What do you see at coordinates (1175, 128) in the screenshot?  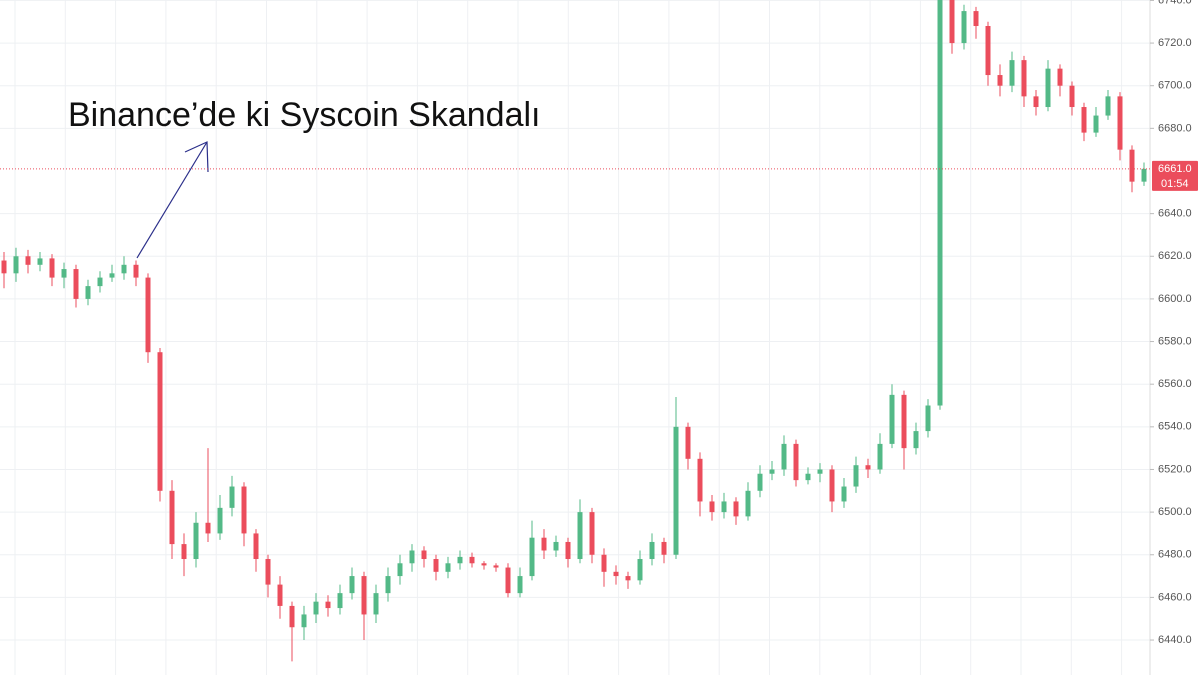 I see `y-tick-label: 6680.0` at bounding box center [1175, 128].